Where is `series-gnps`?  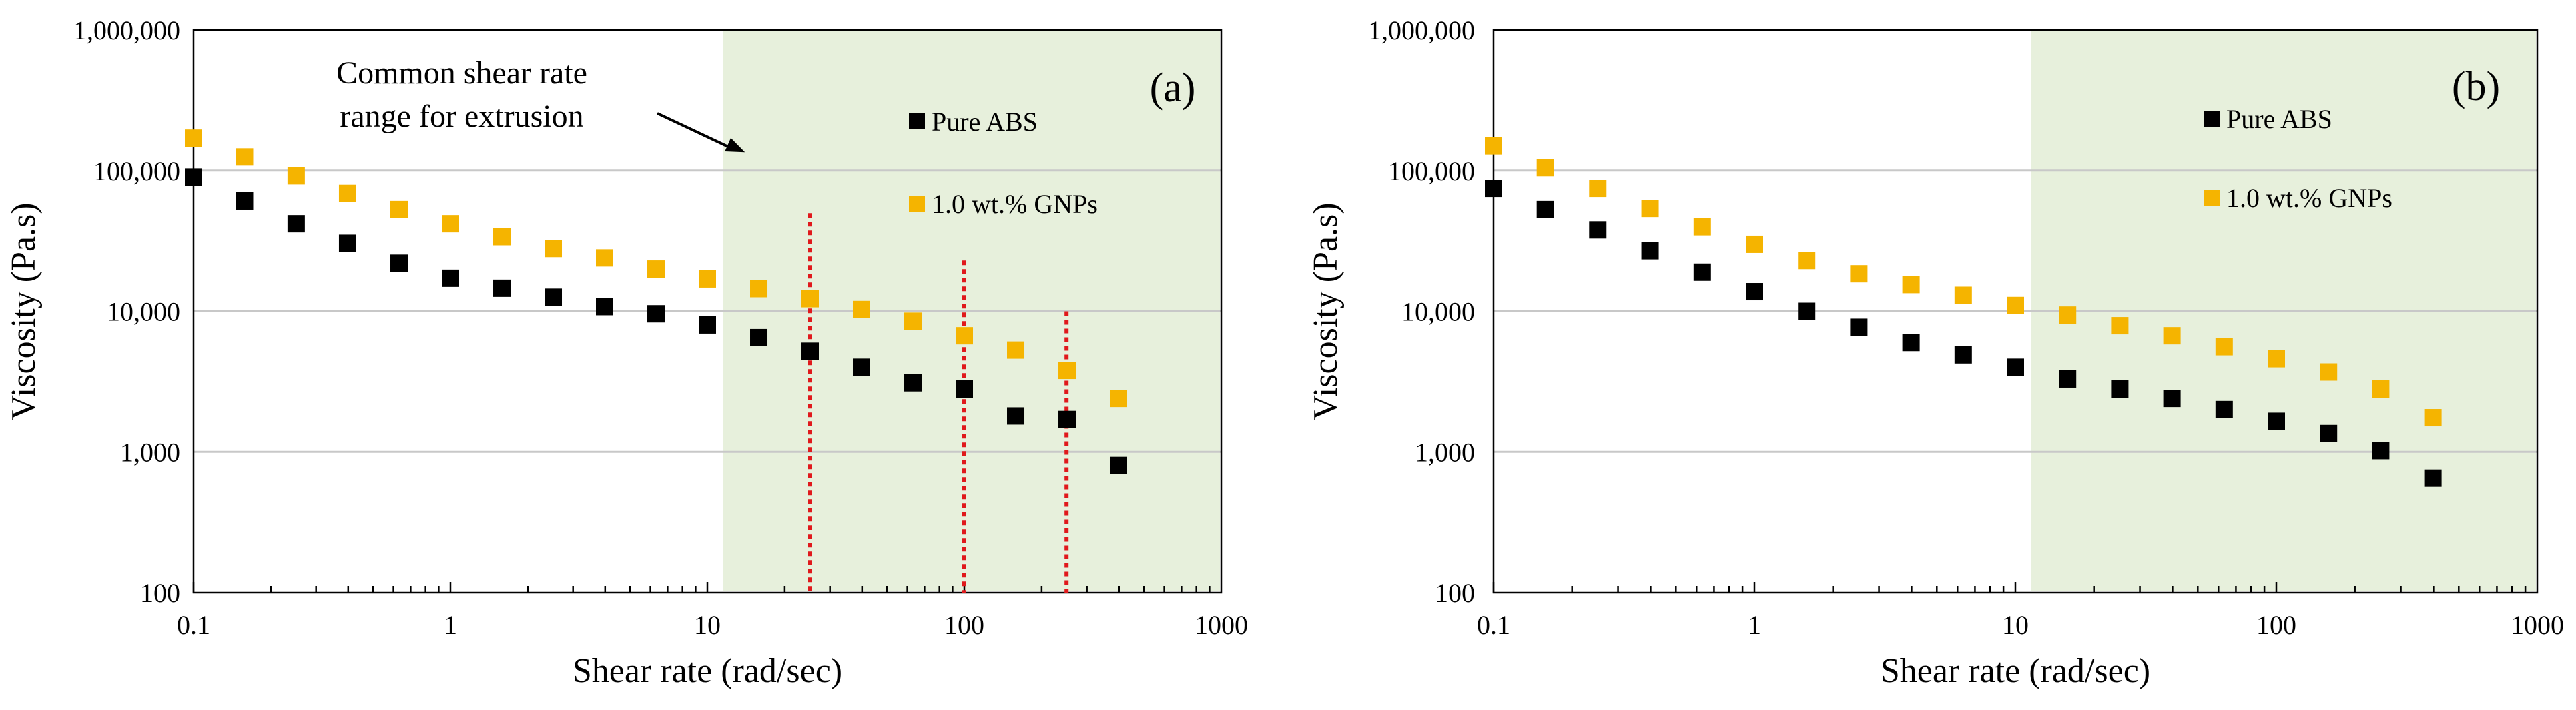
series-gnps is located at coordinates (656, 268).